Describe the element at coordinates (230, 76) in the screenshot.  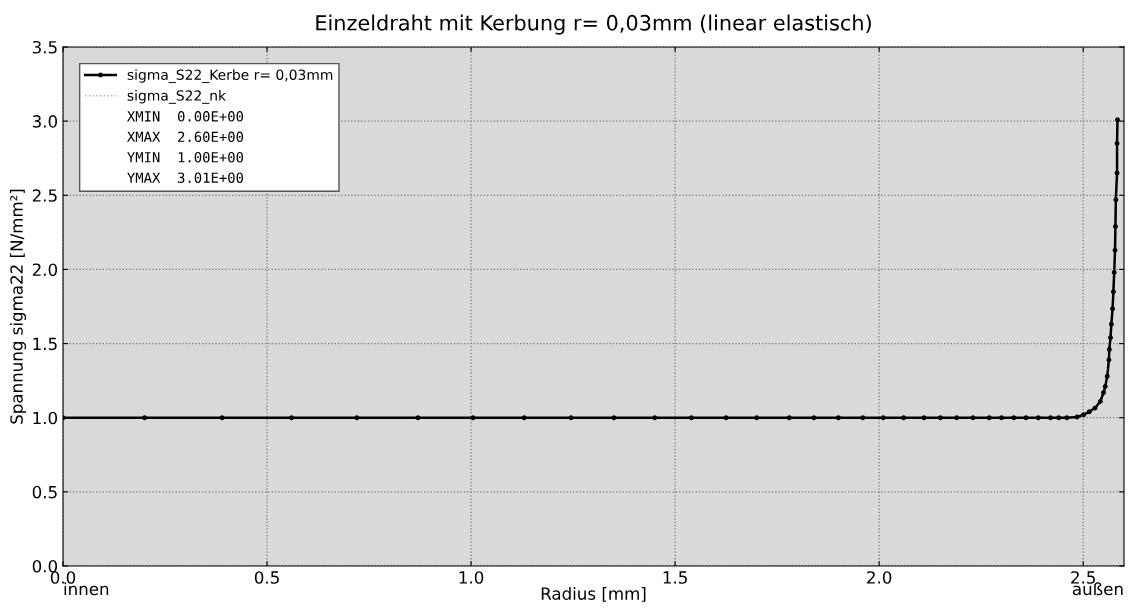
I see `legend-label: sigma_S22_Kerbe r= 0,03mm` at that location.